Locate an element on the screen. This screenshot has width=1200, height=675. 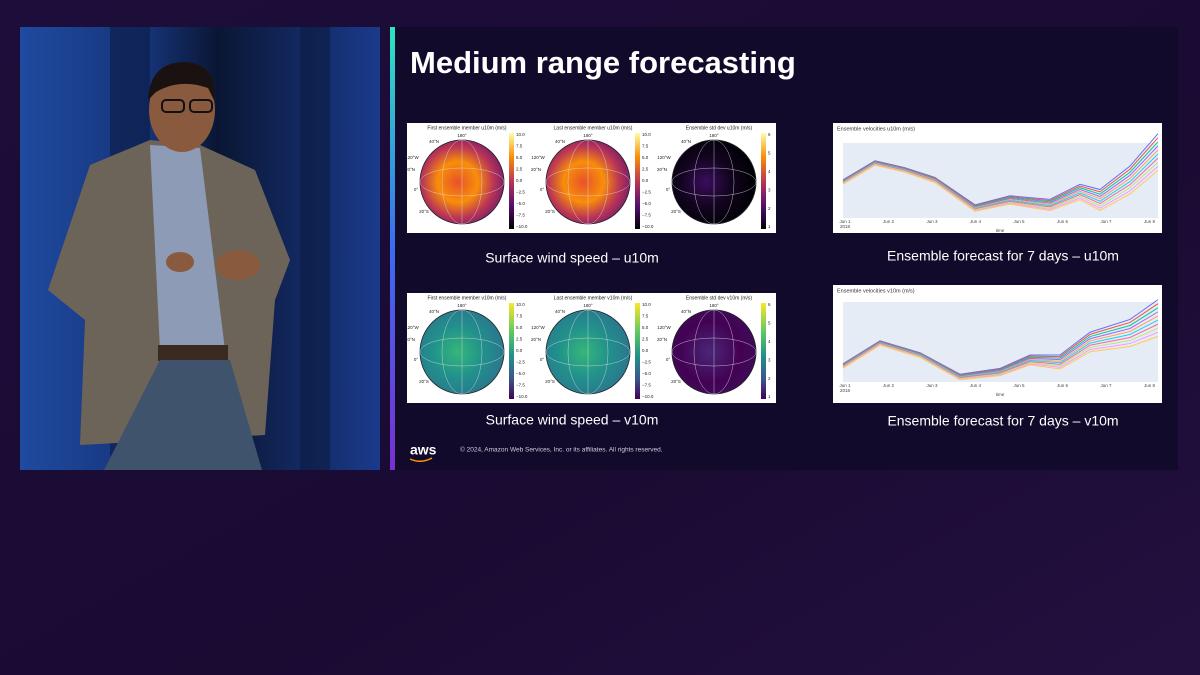
x-tick-label: Jun 2 is located at coordinates (889, 385).